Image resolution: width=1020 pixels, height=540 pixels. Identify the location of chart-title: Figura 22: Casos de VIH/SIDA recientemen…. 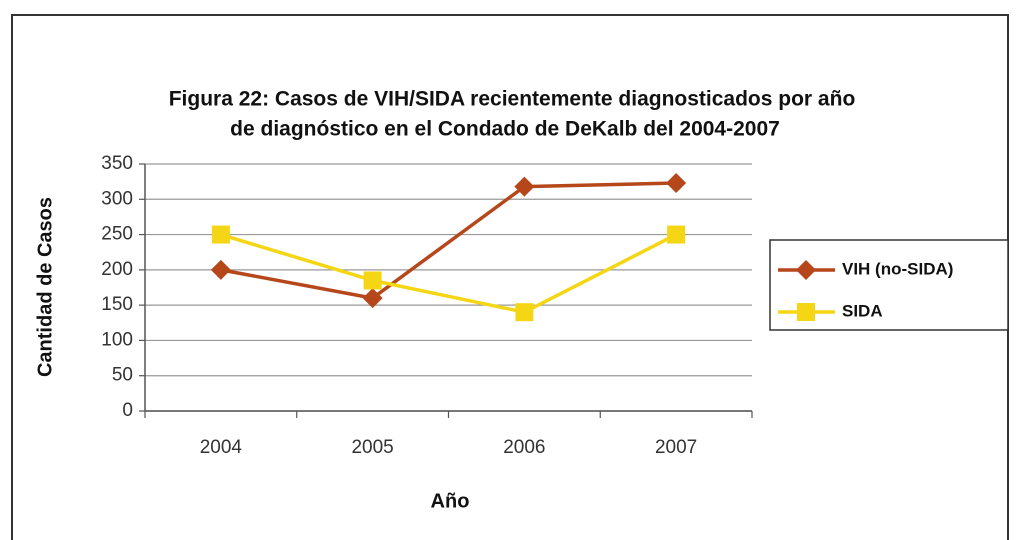
(512, 99).